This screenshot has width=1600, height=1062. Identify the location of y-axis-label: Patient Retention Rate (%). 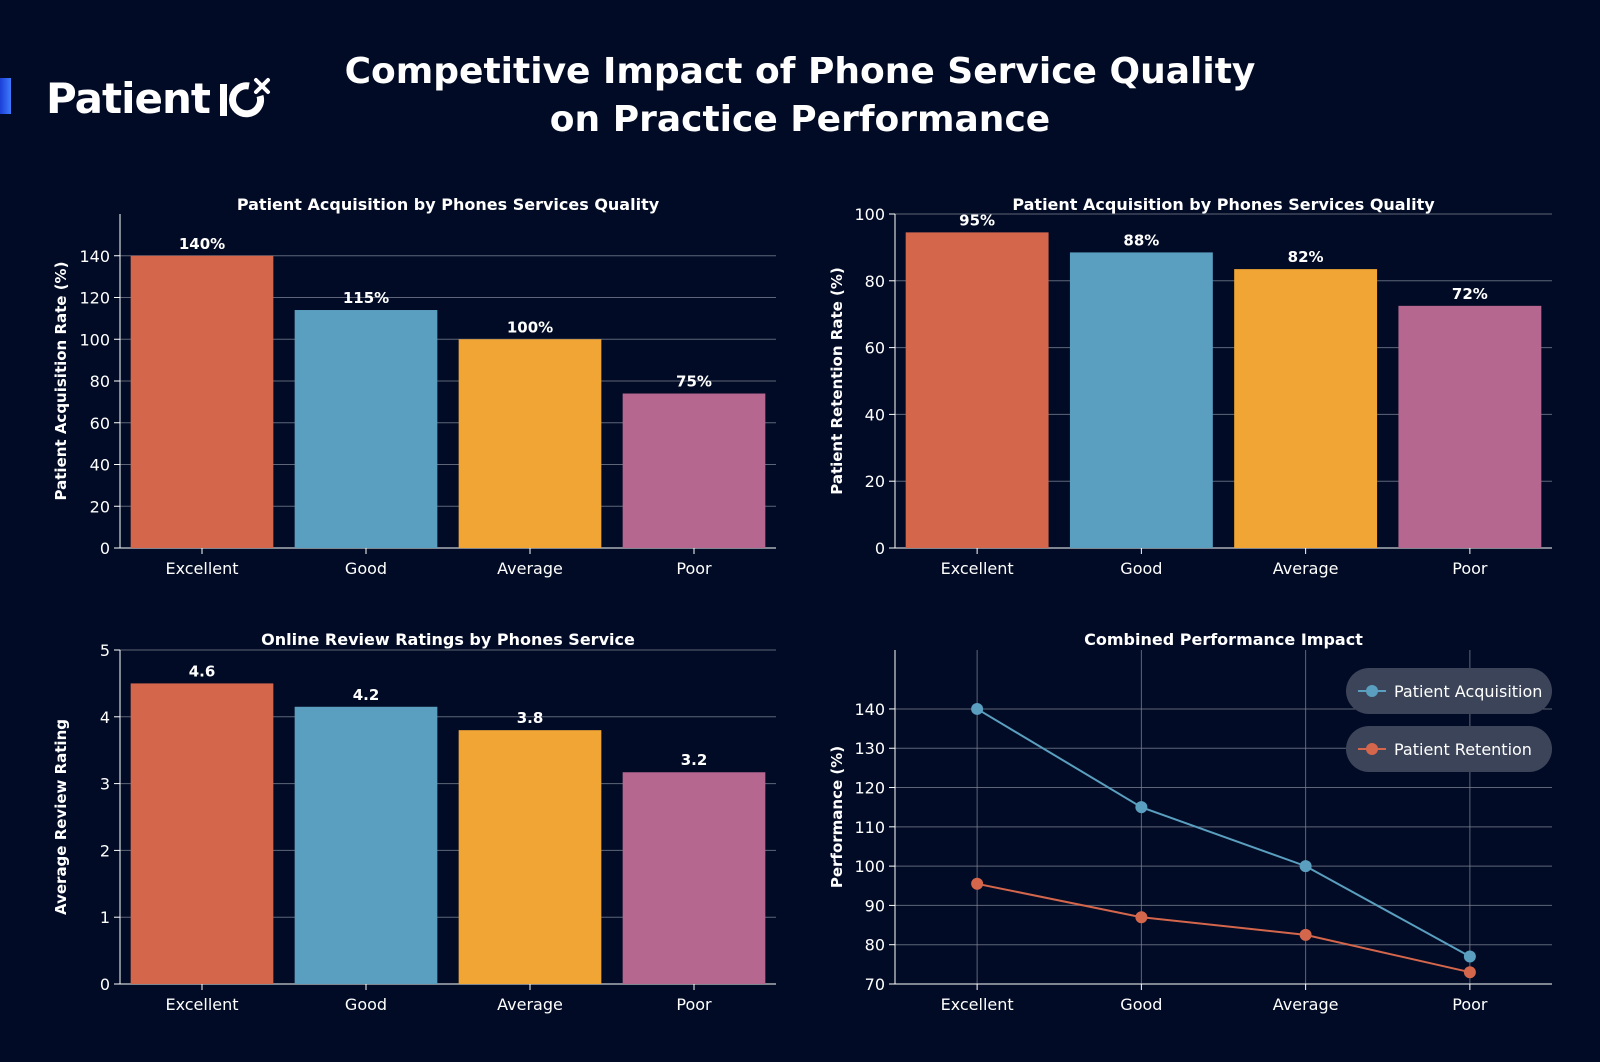
(837, 381).